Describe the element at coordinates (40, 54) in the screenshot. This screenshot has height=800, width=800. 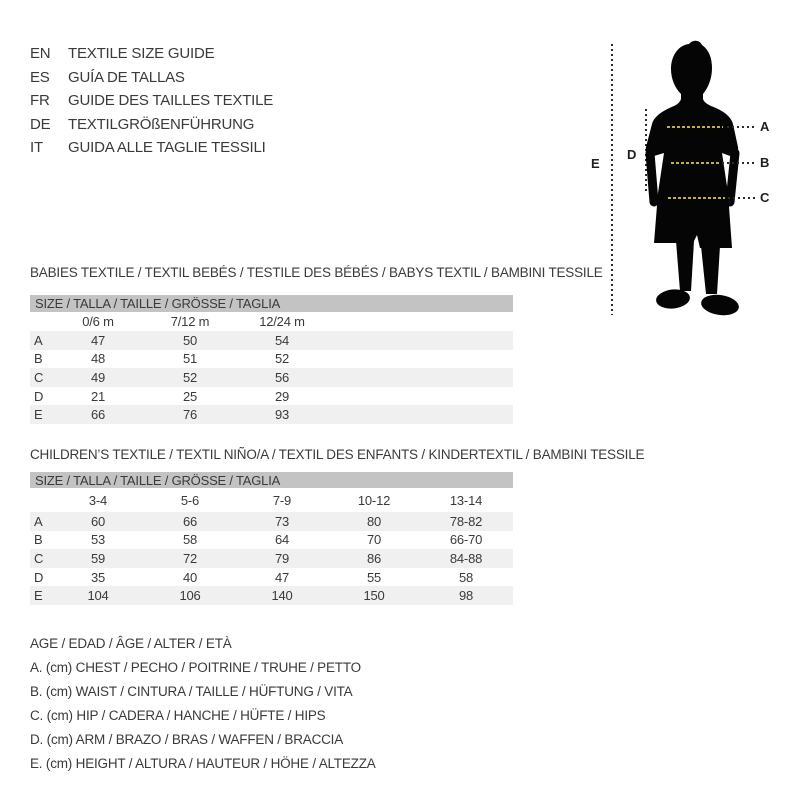
I see `language-code: EN` at that location.